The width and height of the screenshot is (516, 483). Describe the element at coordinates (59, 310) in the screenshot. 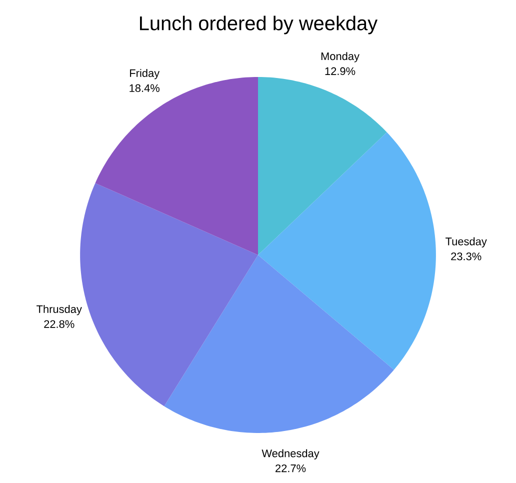

I see `slice-label: Thrusday` at that location.